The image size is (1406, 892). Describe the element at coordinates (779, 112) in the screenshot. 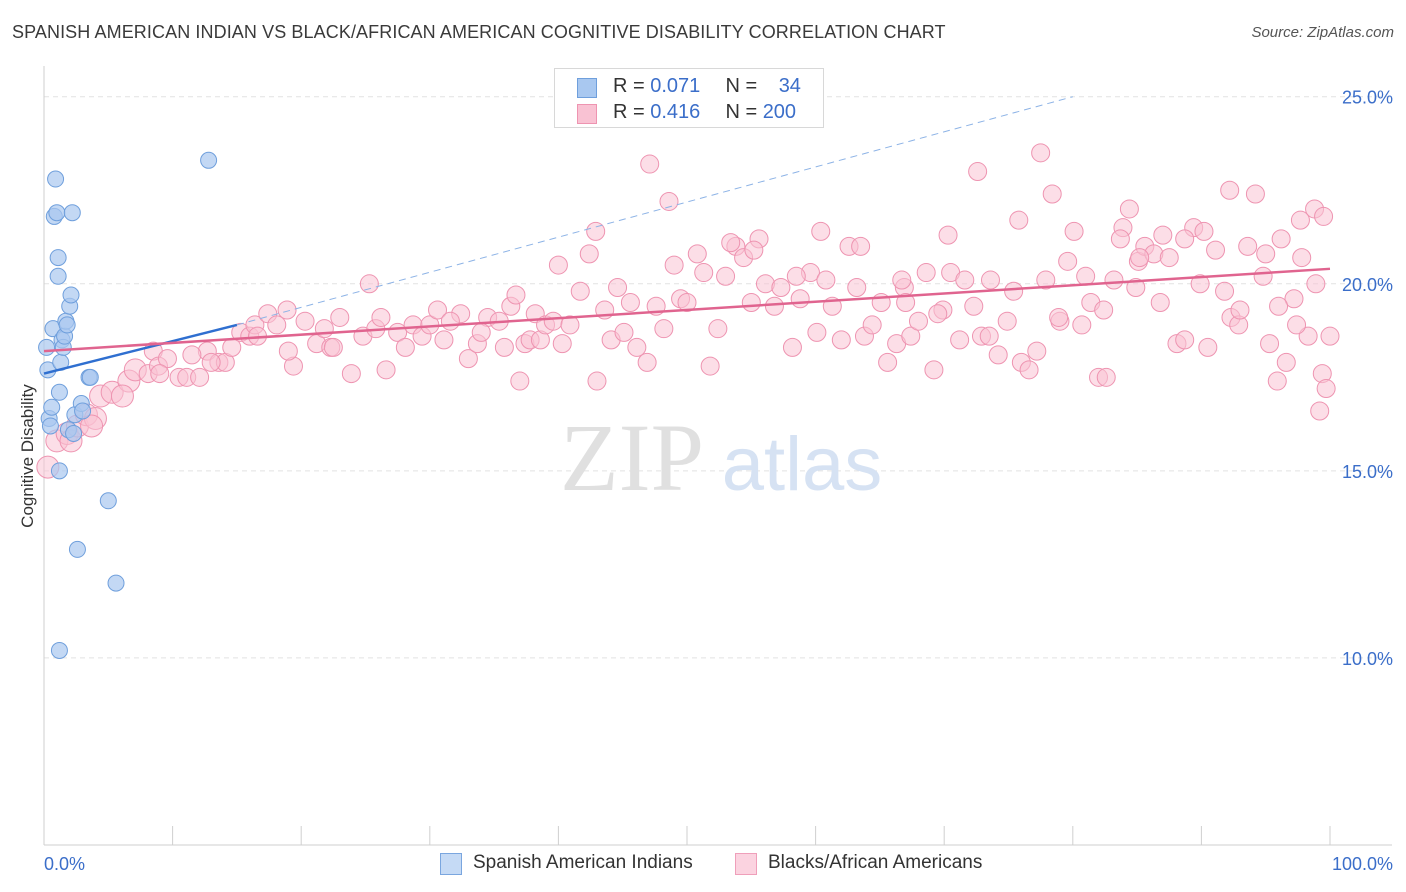

I see `legend-n-value: 200` at that location.